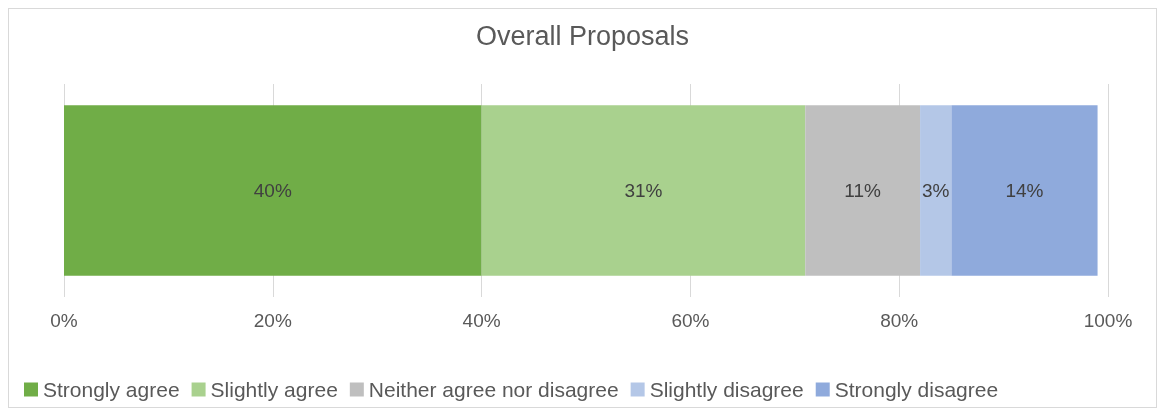  I want to click on x-tick-label: 0%, so click(64, 320).